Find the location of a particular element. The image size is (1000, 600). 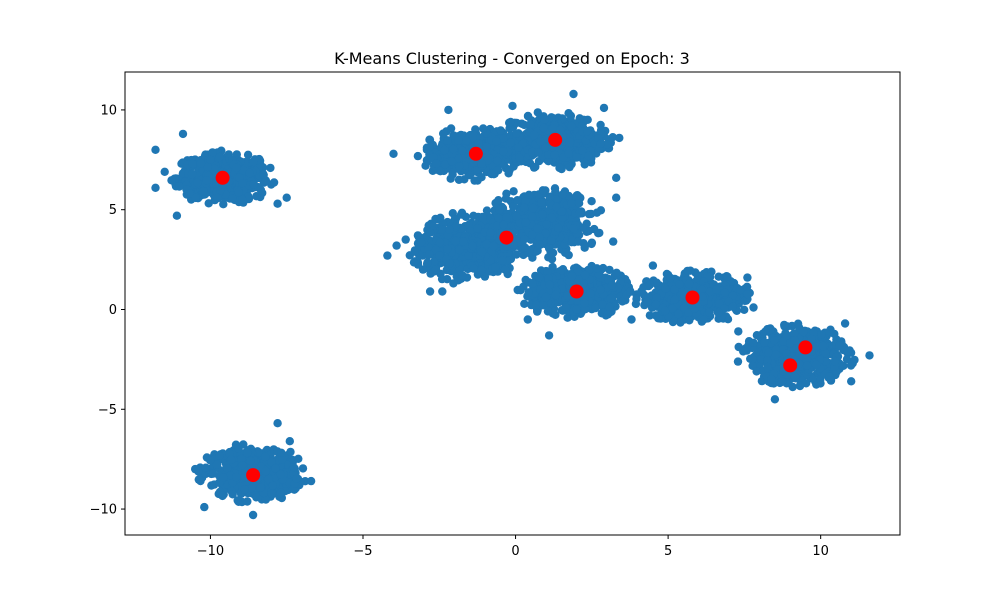

cluster-points is located at coordinates (582, 300).